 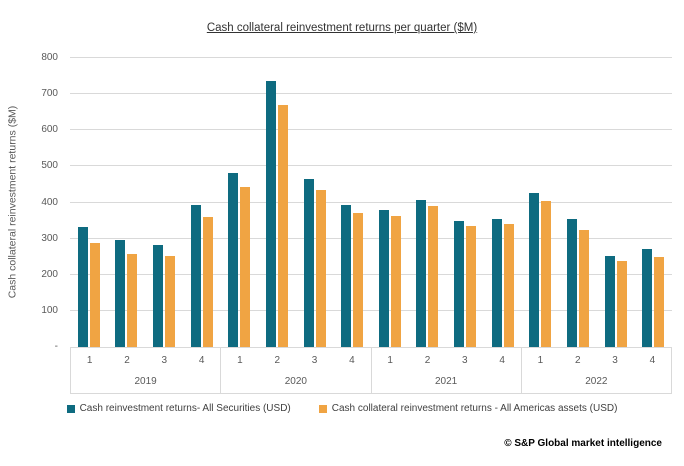 I want to click on y-tick-label: 200, so click(x=49, y=274).